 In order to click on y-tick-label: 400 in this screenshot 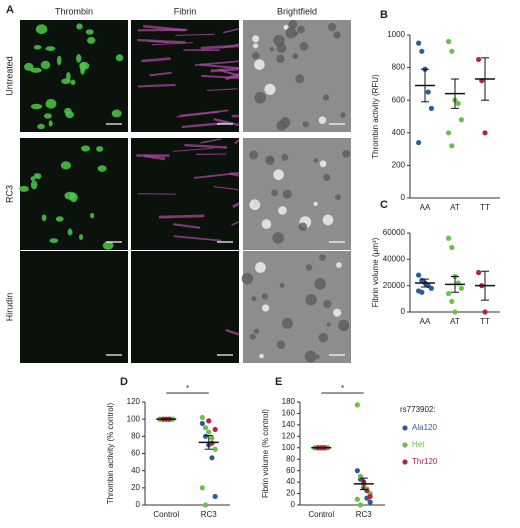, I will do `click(399, 132)`.